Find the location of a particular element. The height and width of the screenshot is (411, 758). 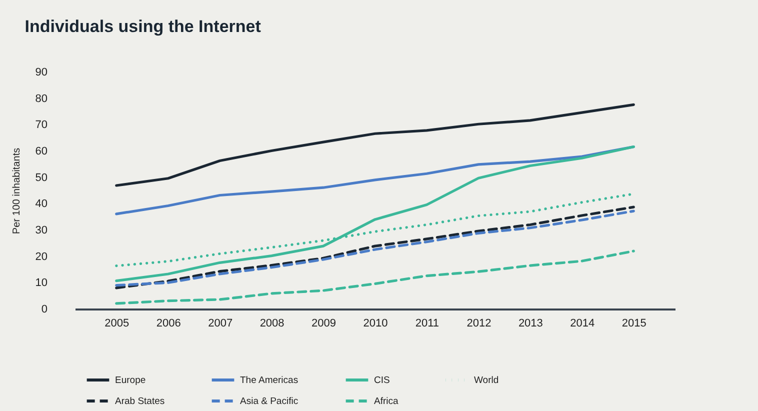

y-tick-label: 0 is located at coordinates (44, 310).